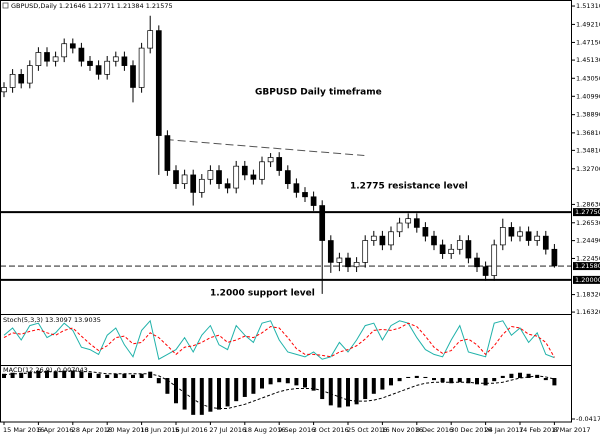 The image size is (600, 436). Describe the element at coordinates (588, 223) in the screenshot. I see `y-tick-label: 1.26530` at that location.